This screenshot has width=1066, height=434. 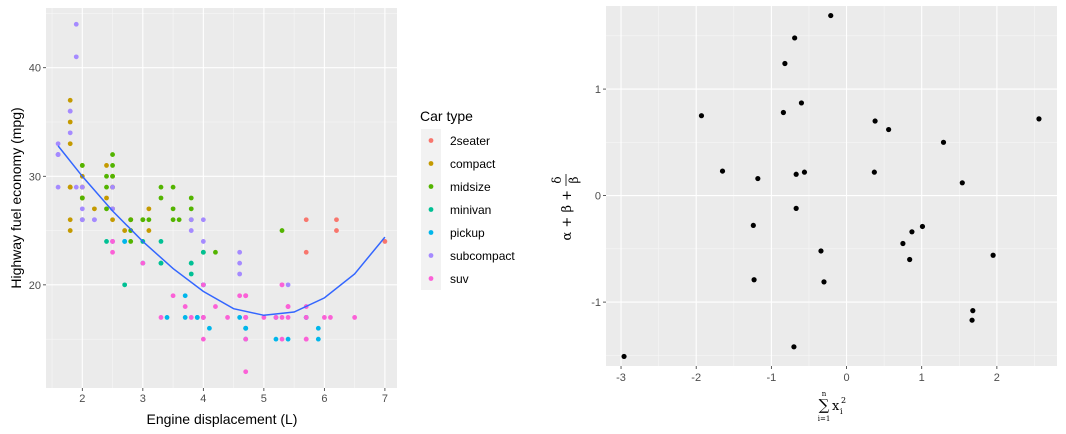 What do you see at coordinates (824, 419) in the screenshot?
I see `x-math-lower: i=1` at bounding box center [824, 419].